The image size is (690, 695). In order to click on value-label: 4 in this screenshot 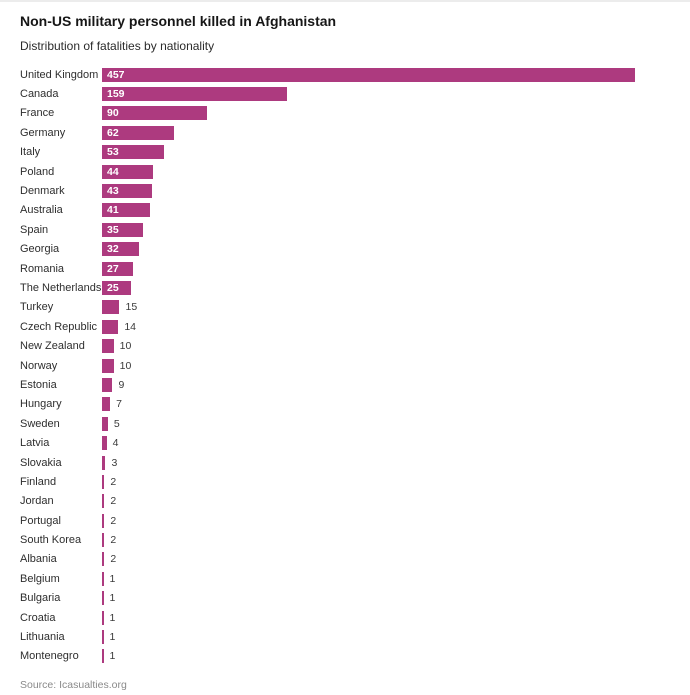, I will do `click(115, 443)`.